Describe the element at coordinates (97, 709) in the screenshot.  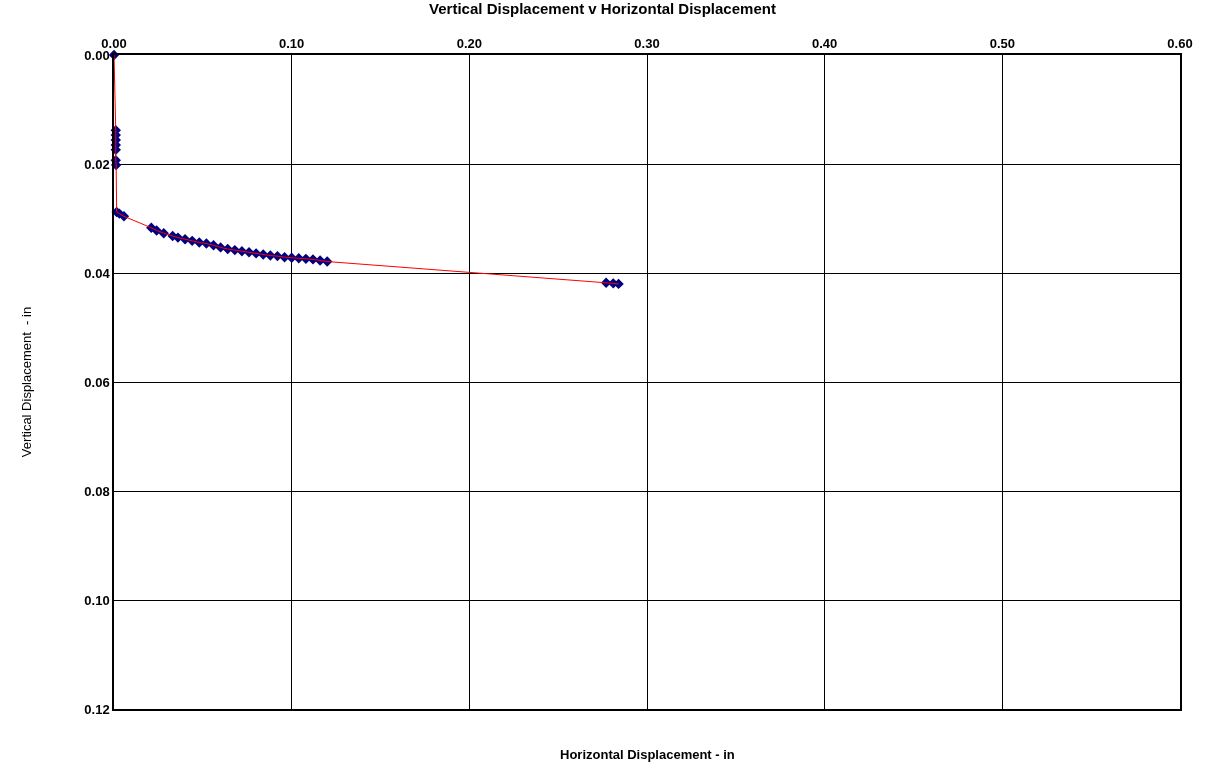
I see `y-tick-label: 0.12` at that location.